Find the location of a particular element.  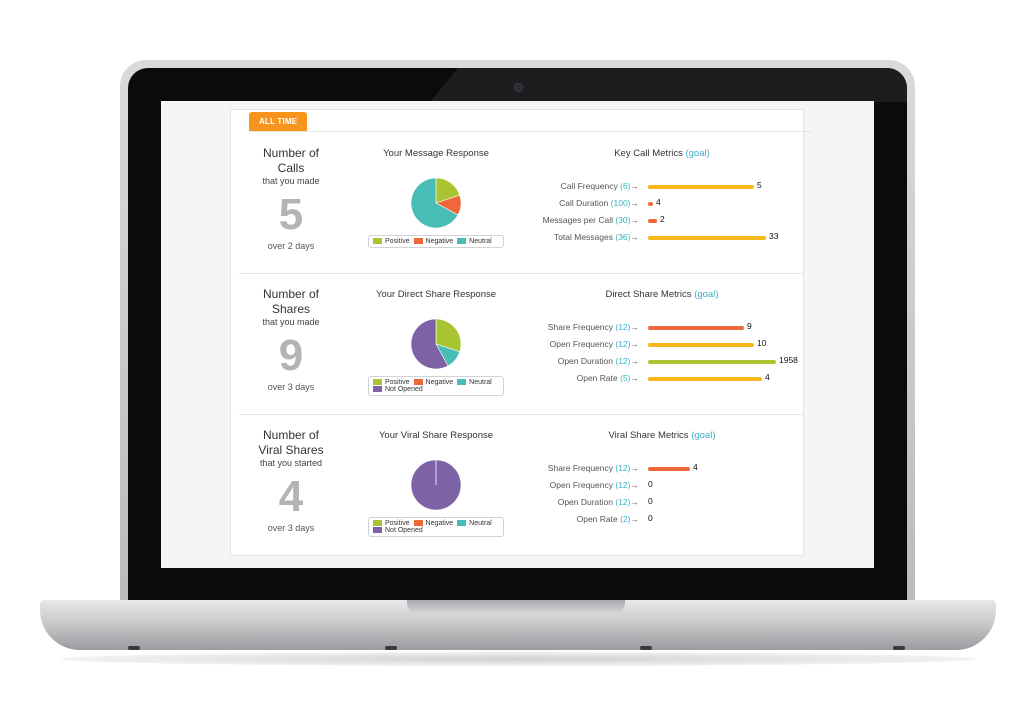

metric-row: Open Rate (5)→ 4 is located at coordinates (662, 379).